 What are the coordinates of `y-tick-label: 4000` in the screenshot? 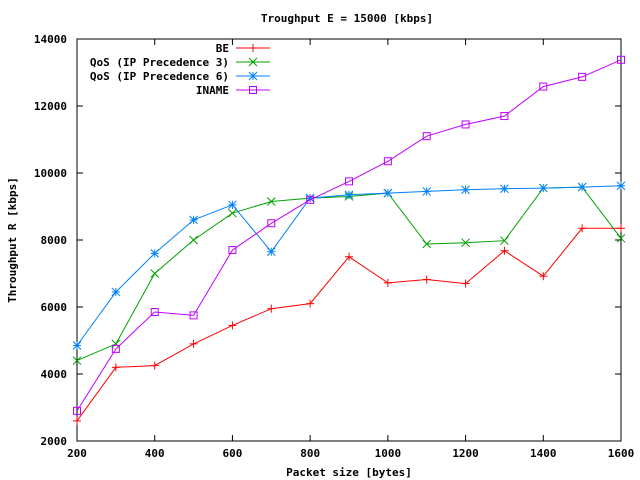 It's located at (54, 374).